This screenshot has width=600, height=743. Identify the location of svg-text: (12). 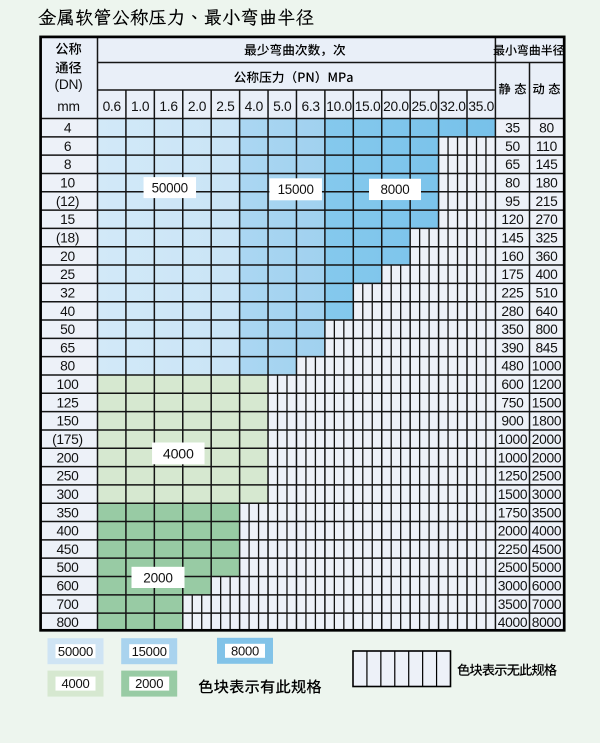
(67, 201).